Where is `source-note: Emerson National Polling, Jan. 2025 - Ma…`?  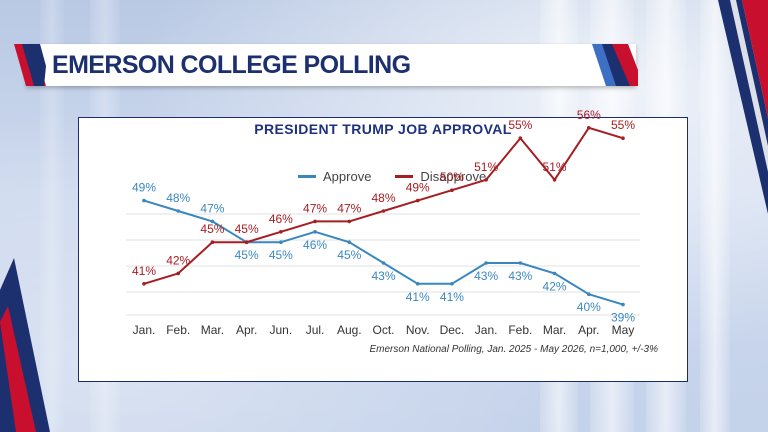 source-note: Emerson National Polling, Jan. 2025 - Ma… is located at coordinates (513, 349).